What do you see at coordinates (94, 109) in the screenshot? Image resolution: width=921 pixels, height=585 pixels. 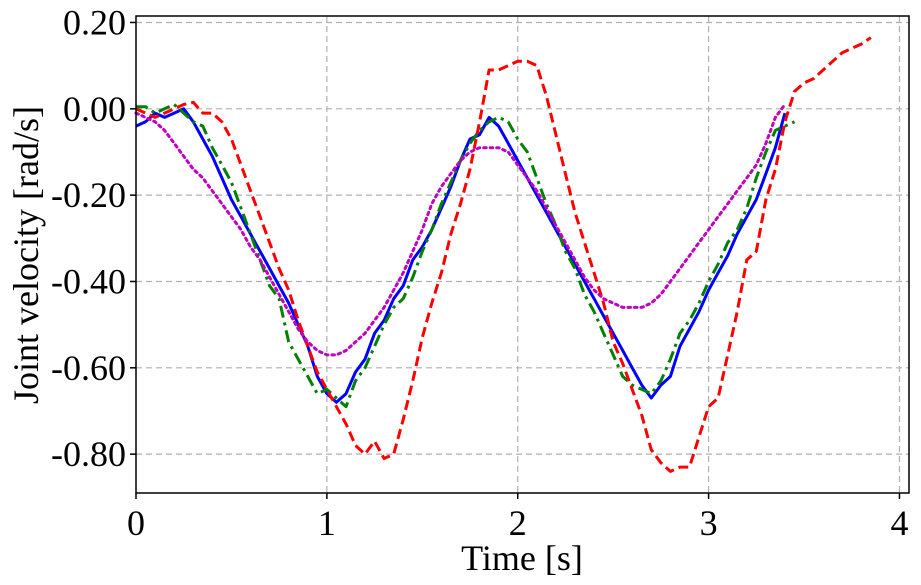 I see `y-tick-label: 0.00` at bounding box center [94, 109].